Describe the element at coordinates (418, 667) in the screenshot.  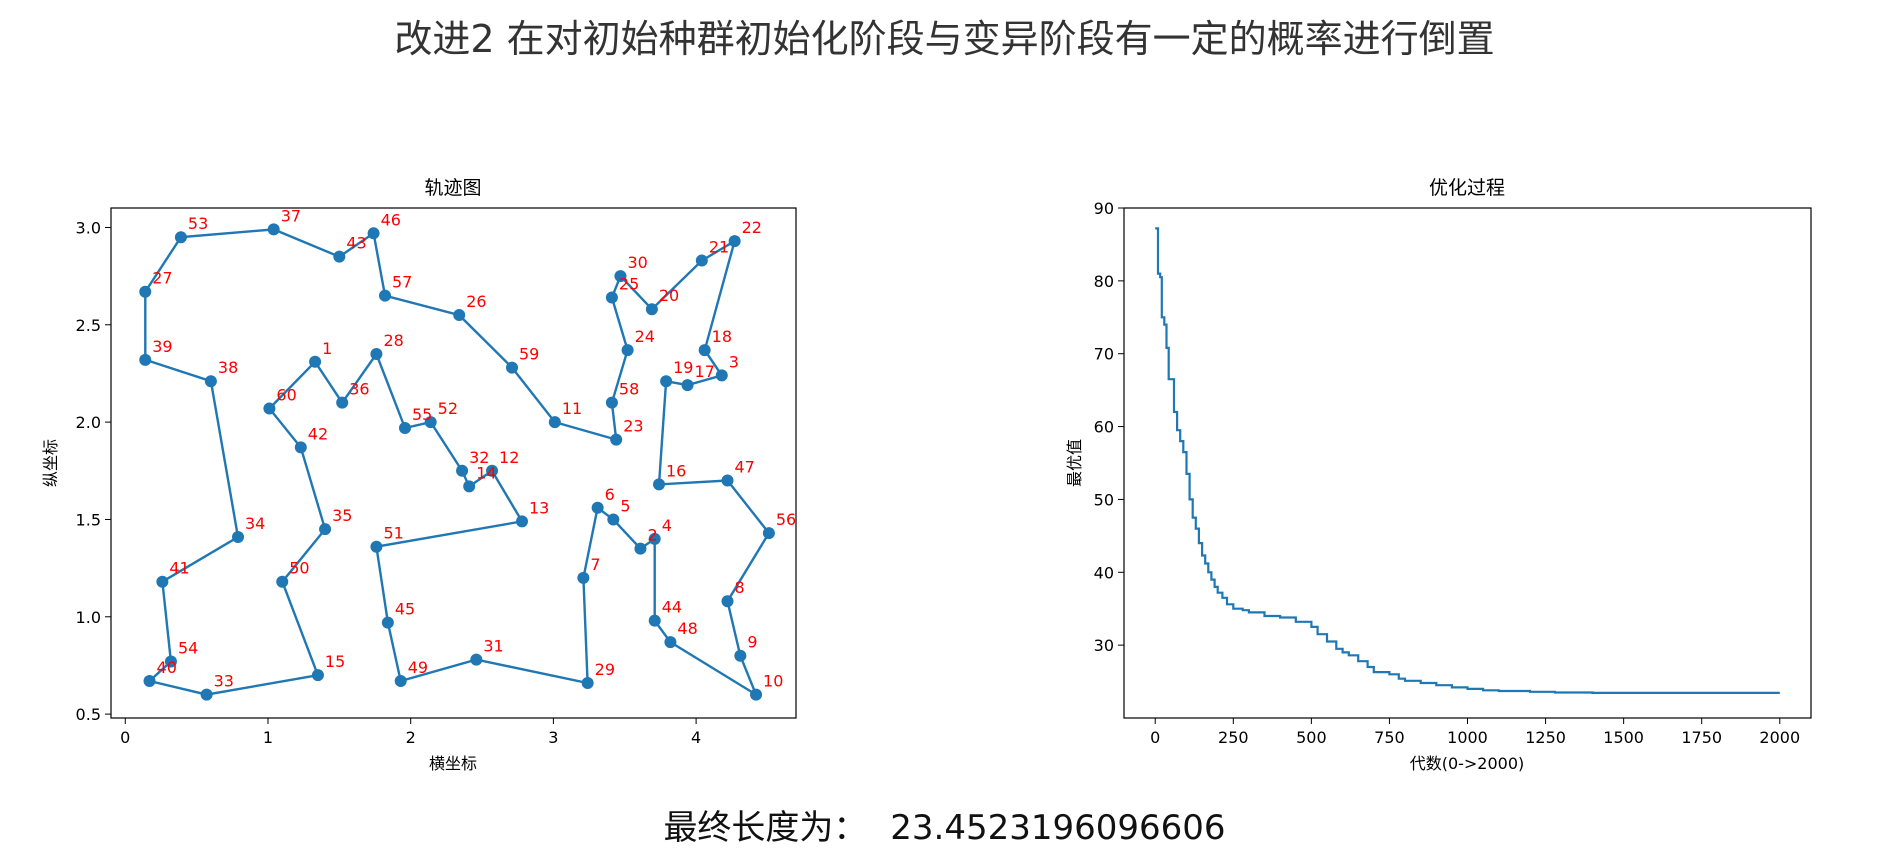
I see `route-point-label-49: 49` at that location.